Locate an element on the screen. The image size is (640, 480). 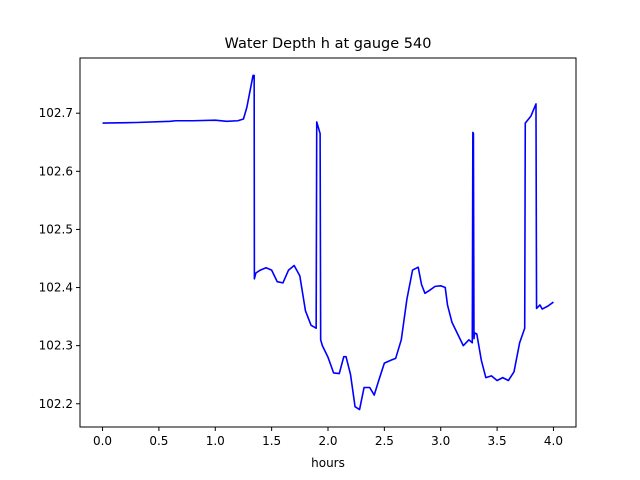
x-tick-label: 0.0 is located at coordinates (102, 441).